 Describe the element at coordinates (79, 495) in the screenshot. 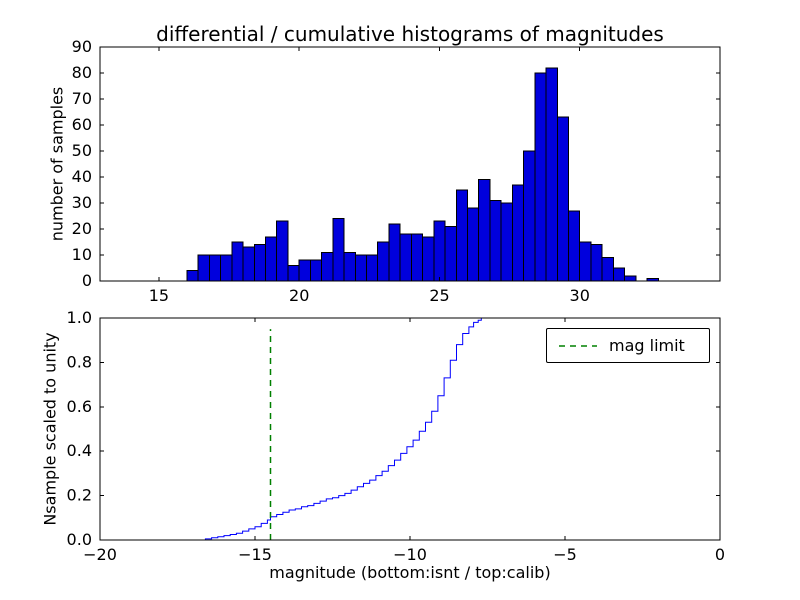

I see `y-tick-label: 0.2` at that location.